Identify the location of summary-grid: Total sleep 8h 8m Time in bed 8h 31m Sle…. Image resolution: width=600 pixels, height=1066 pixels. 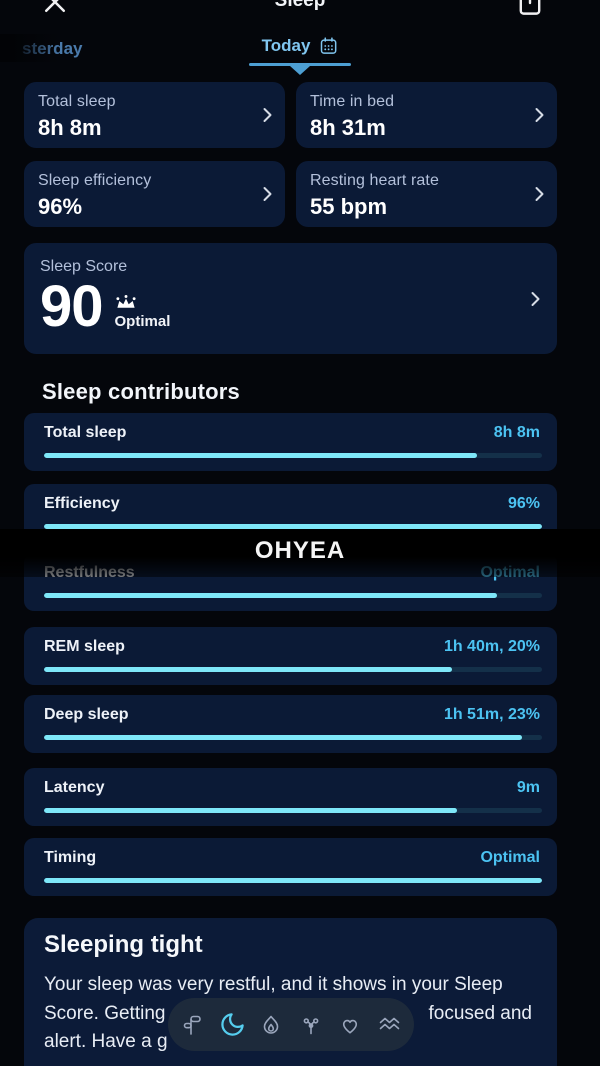
(290, 154).